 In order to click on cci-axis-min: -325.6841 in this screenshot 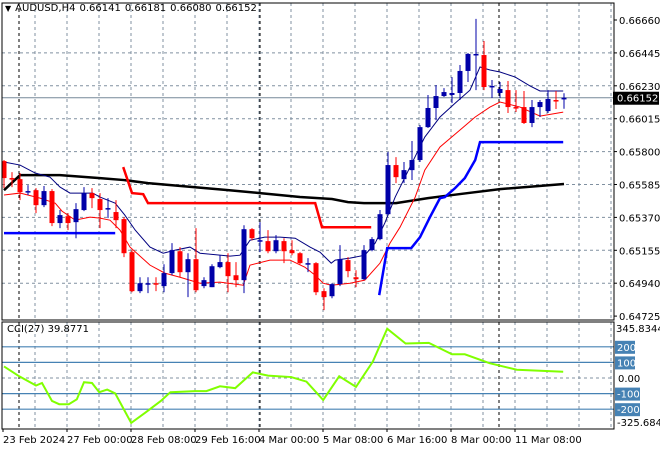, I will do `click(638, 423)`.